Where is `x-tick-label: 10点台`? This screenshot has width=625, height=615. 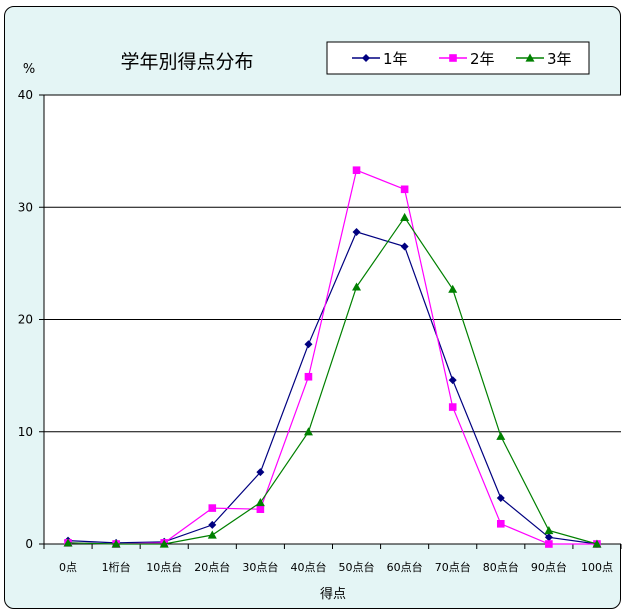
x-tick-label: 10点台 is located at coordinates (164, 567).